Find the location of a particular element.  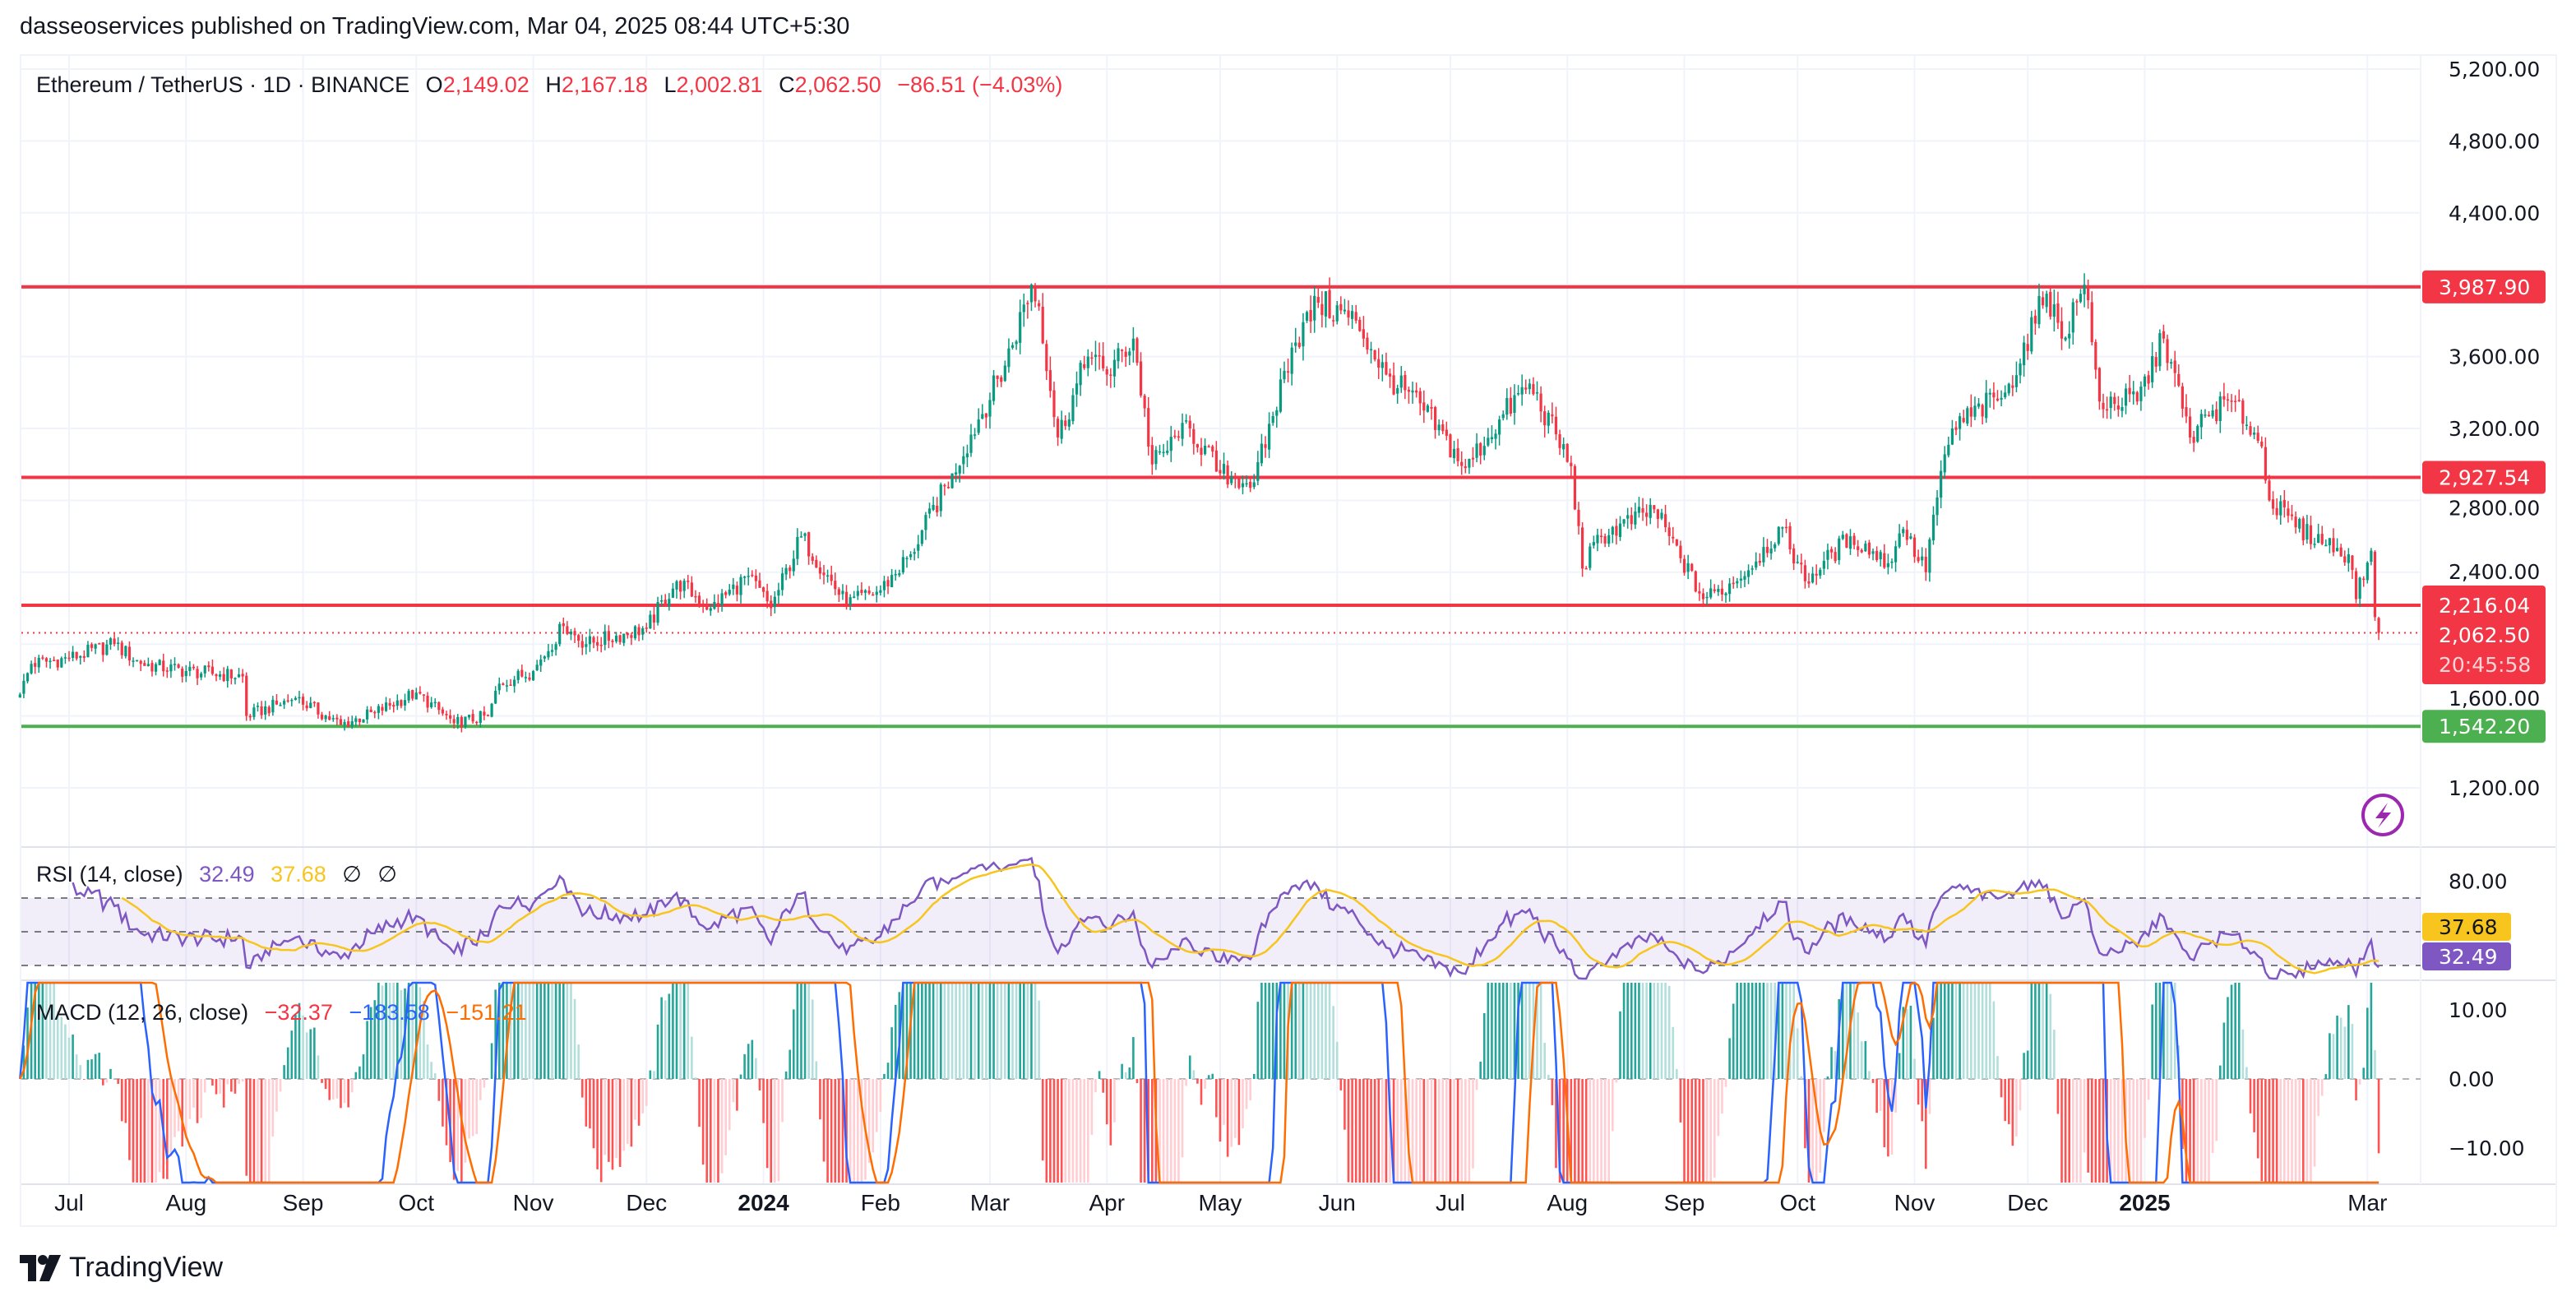

tradingview-logo: TradingView is located at coordinates (121, 1268).